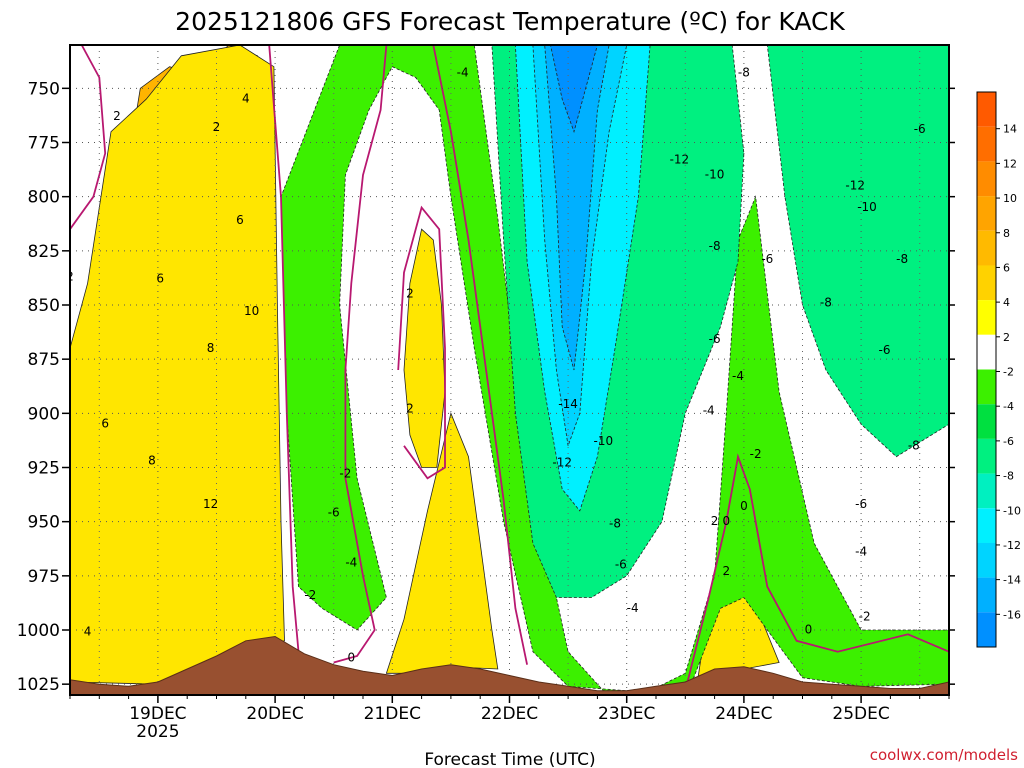  What do you see at coordinates (1008, 476) in the screenshot?
I see `colorbar-label: -8` at bounding box center [1008, 476].